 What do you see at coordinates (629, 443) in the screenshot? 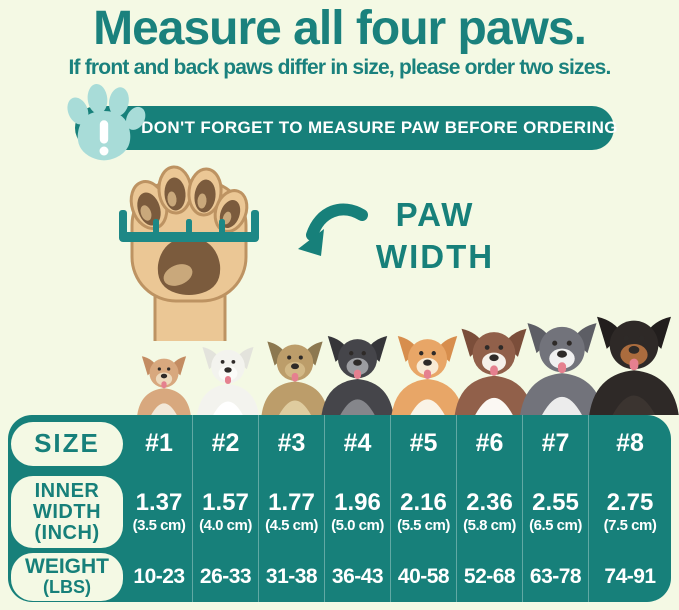
I see `size-cell-8: #8` at bounding box center [629, 443].